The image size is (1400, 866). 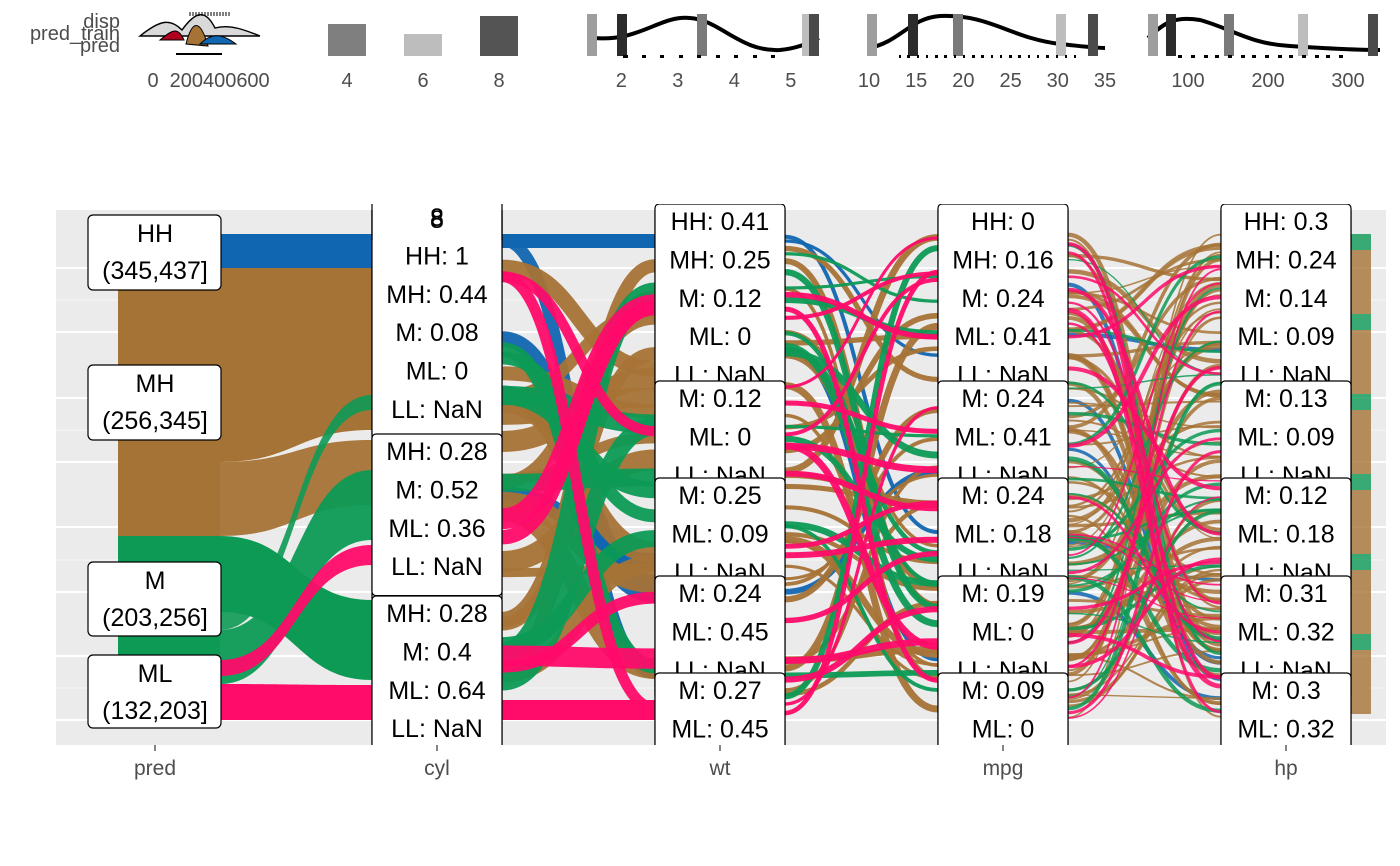 I want to click on cyl-stratum-label: ML: 0.64, so click(x=436, y=691).